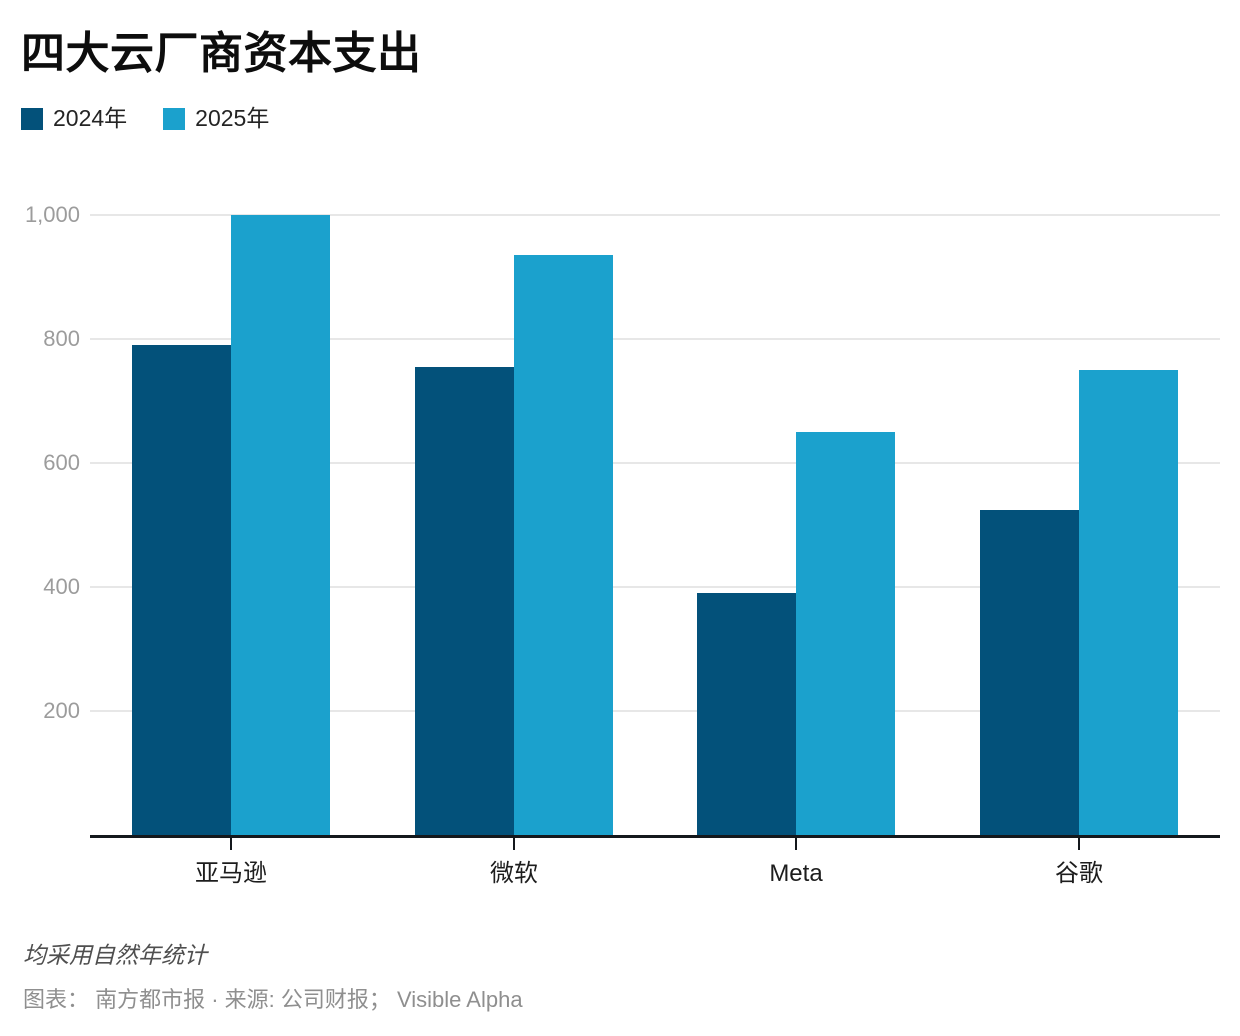 This screenshot has height=1036, width=1240. What do you see at coordinates (232, 118) in the screenshot?
I see `legend-label-2025: 2025年` at bounding box center [232, 118].